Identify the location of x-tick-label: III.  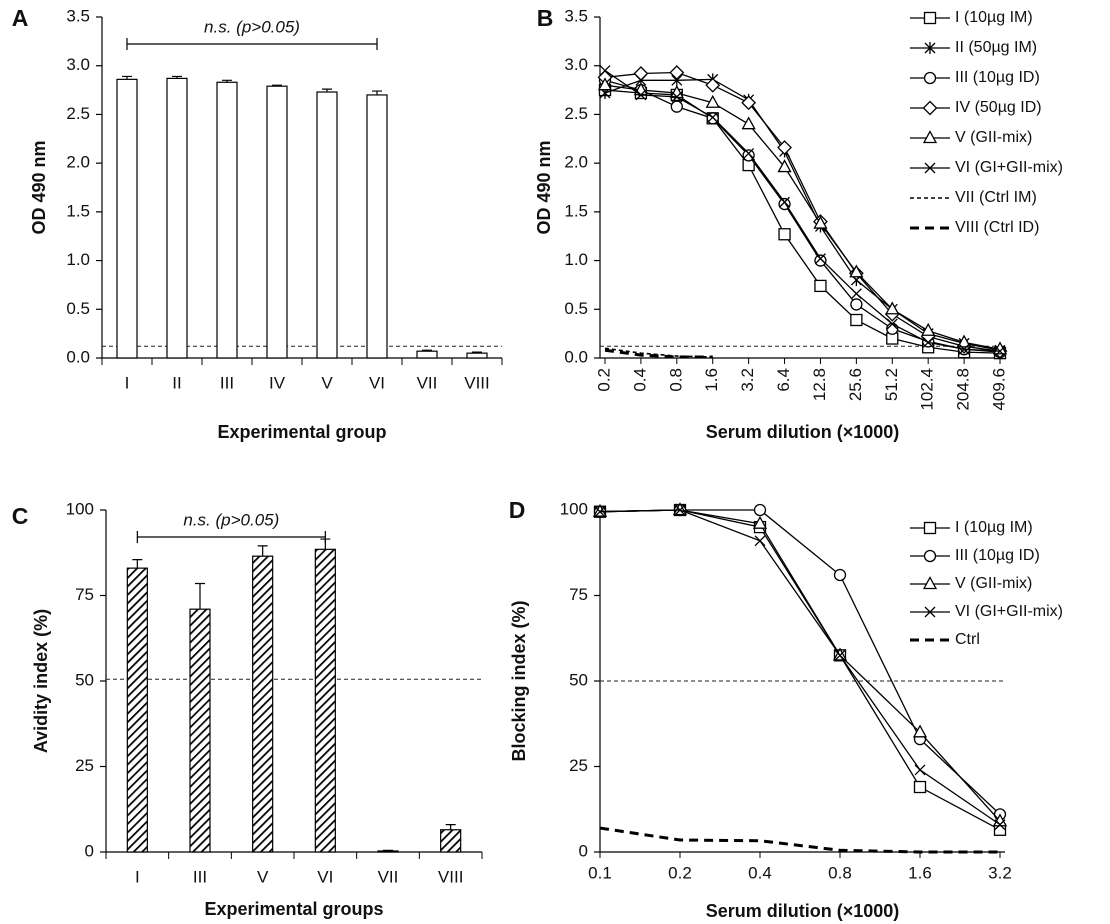
(200, 876).